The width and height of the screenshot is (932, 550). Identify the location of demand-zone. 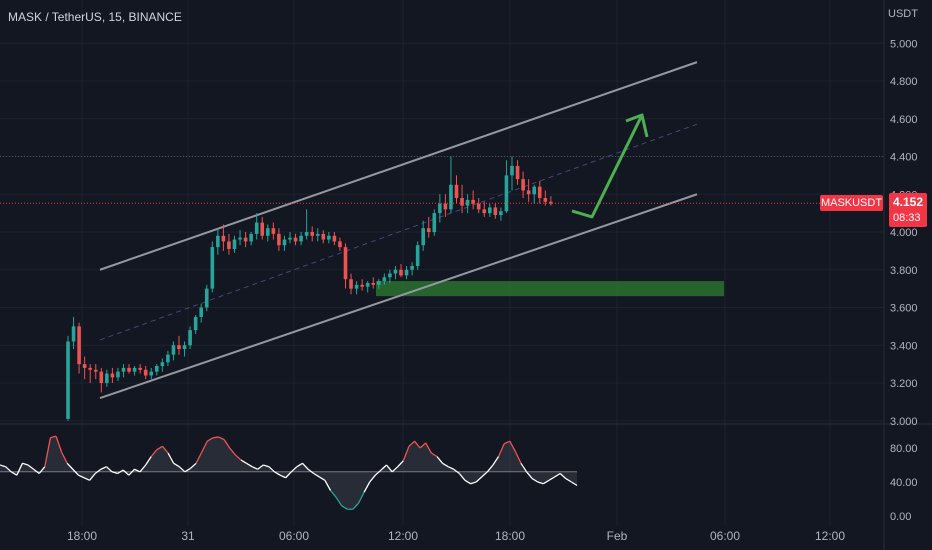
(550, 289).